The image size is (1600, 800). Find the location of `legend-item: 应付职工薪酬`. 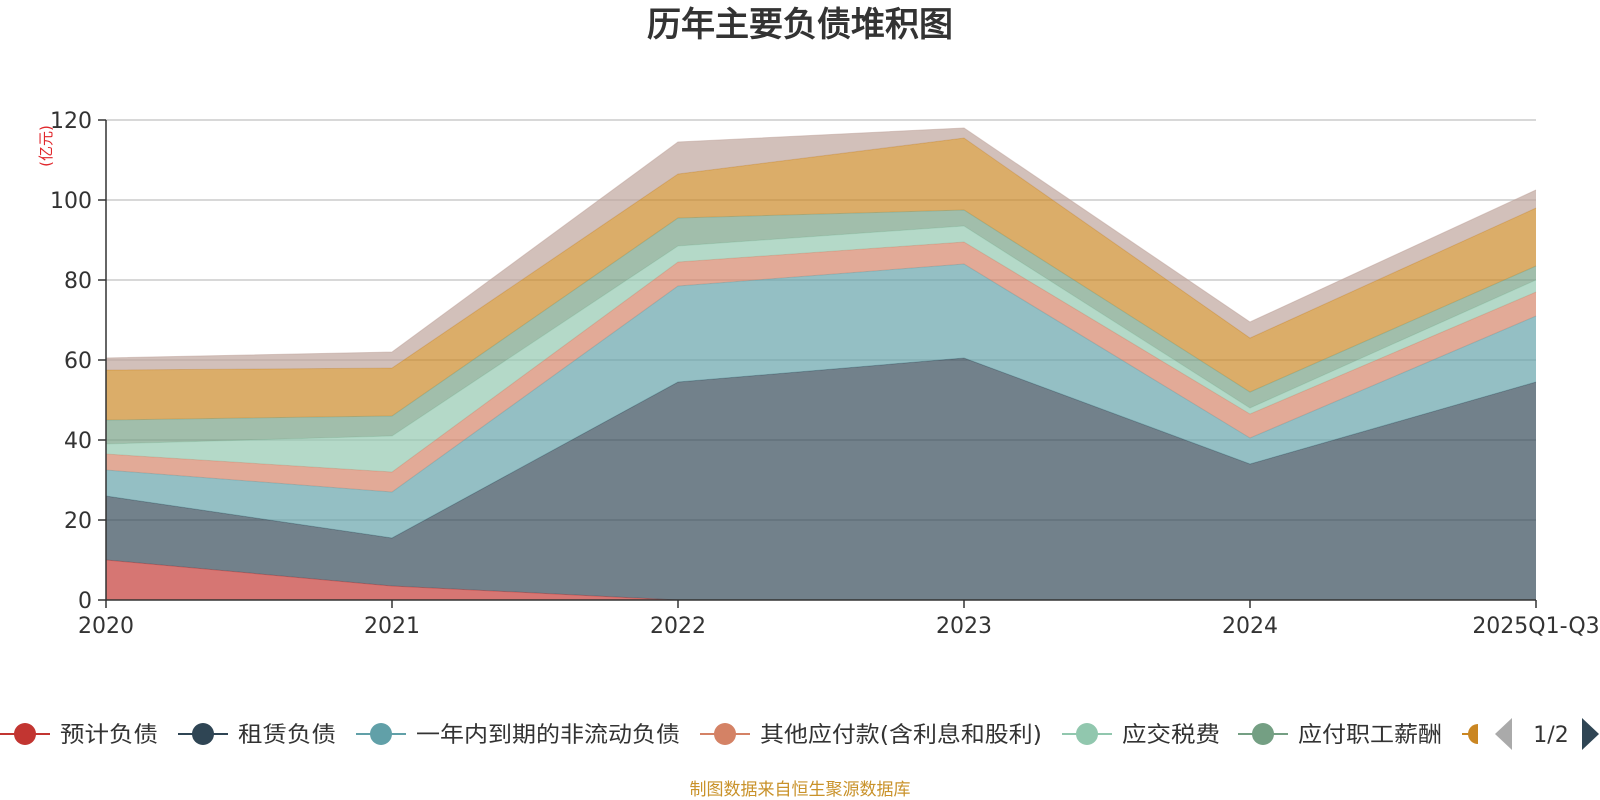

legend-item: 应付职工薪酬 is located at coordinates (1340, 735).